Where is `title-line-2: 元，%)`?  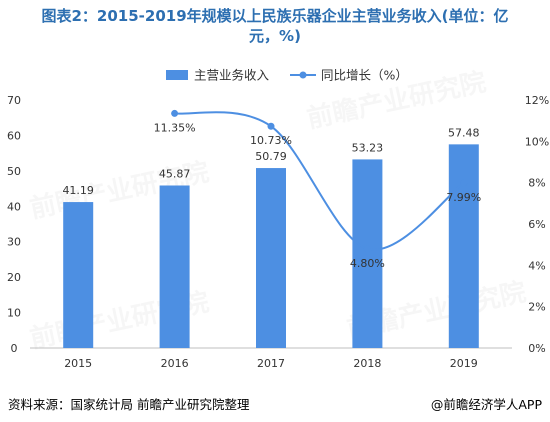 title-line-2: 元，%) is located at coordinates (275, 36).